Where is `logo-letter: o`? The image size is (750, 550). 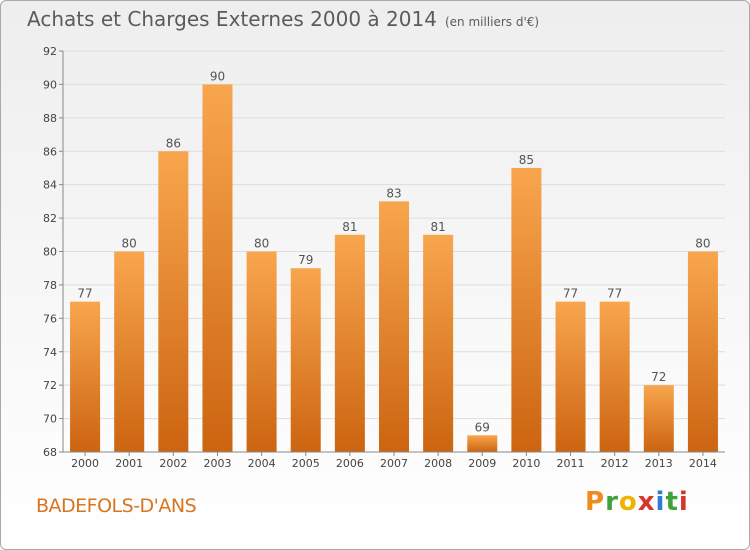
logo-letter: o is located at coordinates (628, 502).